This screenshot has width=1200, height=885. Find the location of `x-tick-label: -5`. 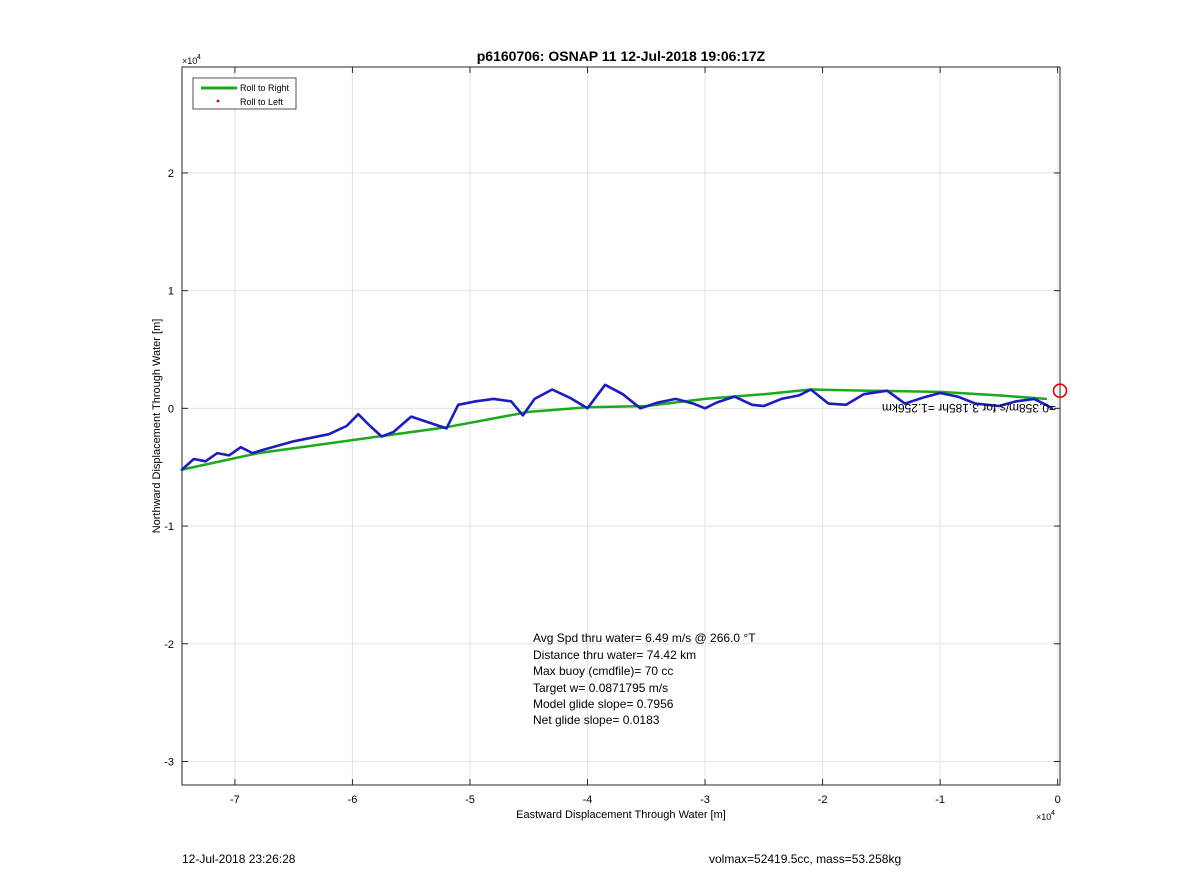

x-tick-label: -5 is located at coordinates (470, 800).